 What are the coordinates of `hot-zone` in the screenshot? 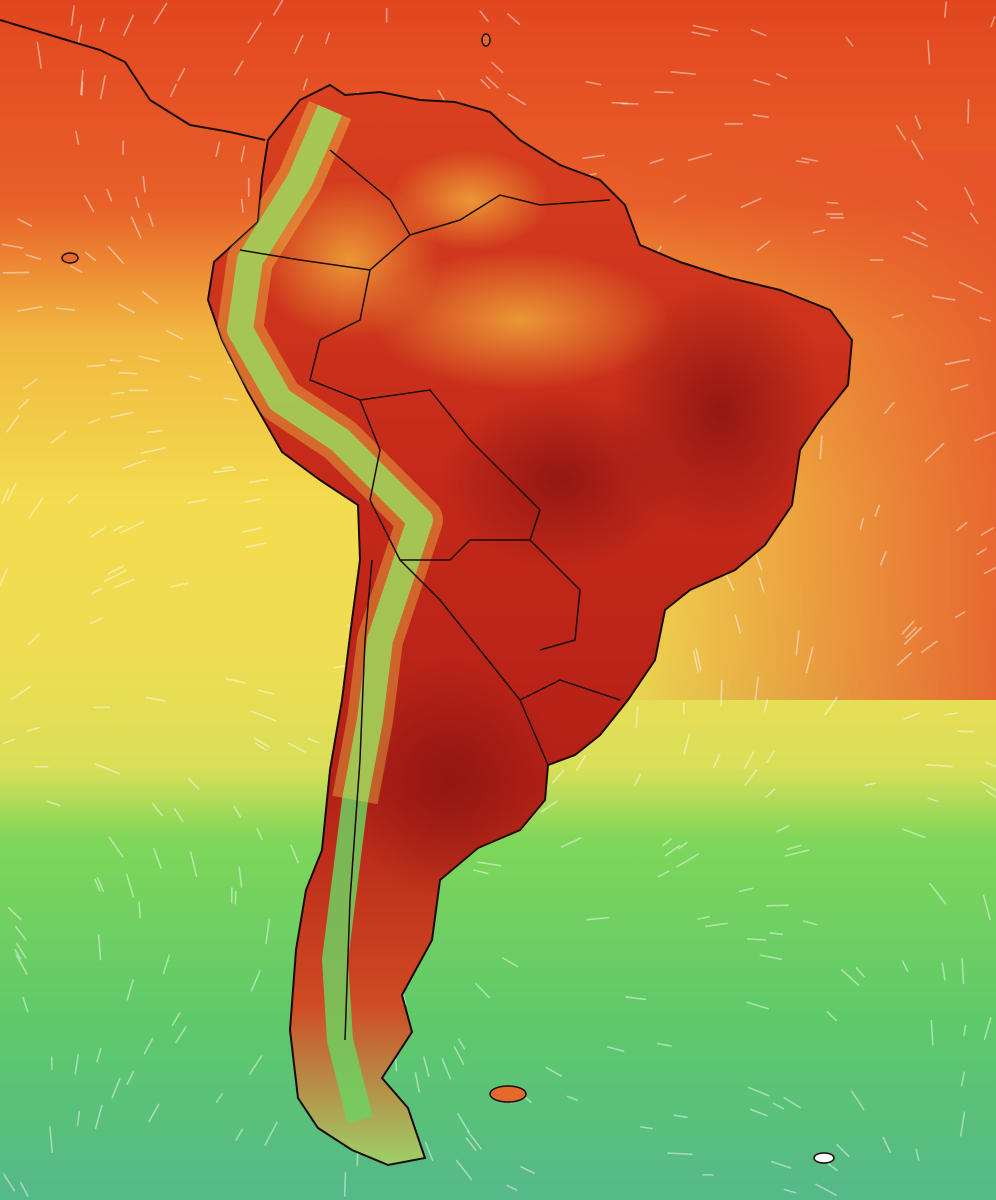 It's located at (560, 480).